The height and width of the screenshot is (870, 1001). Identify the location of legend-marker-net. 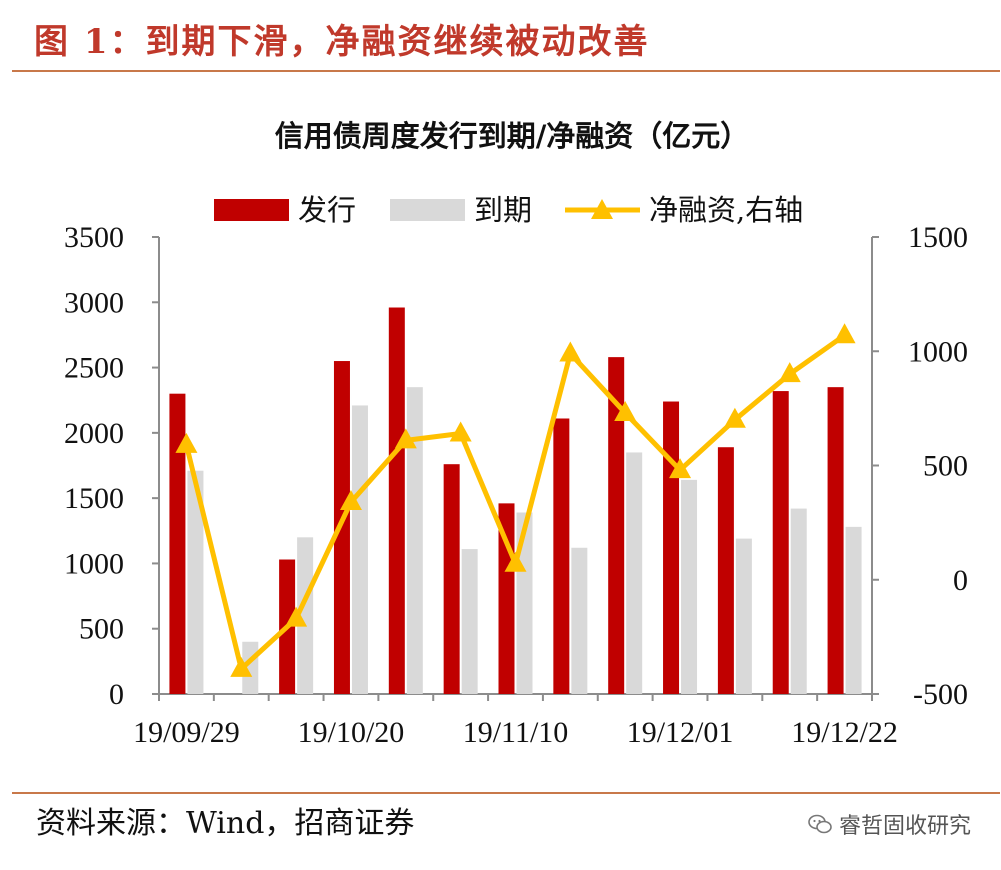
(602, 209).